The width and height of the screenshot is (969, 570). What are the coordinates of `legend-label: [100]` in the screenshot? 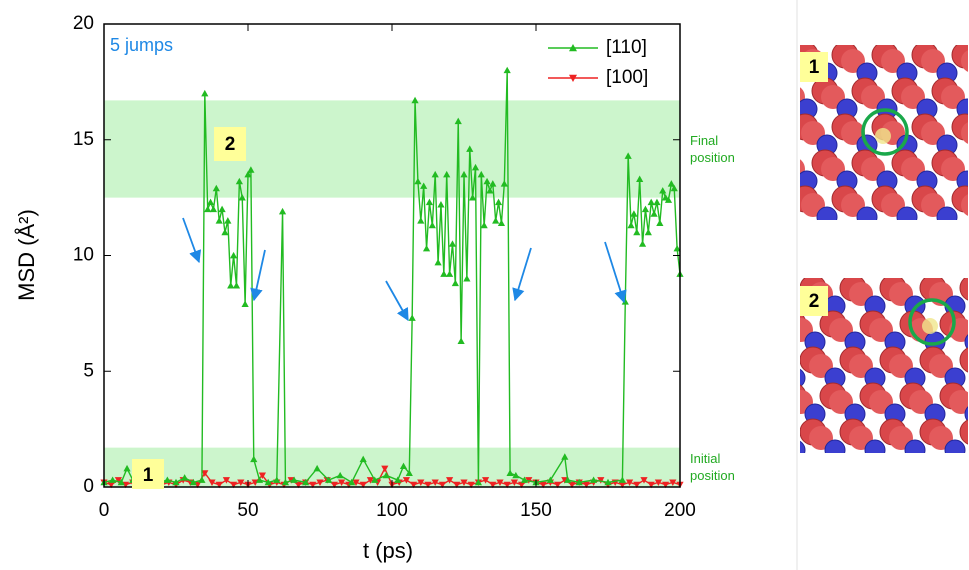 It's located at (627, 77).